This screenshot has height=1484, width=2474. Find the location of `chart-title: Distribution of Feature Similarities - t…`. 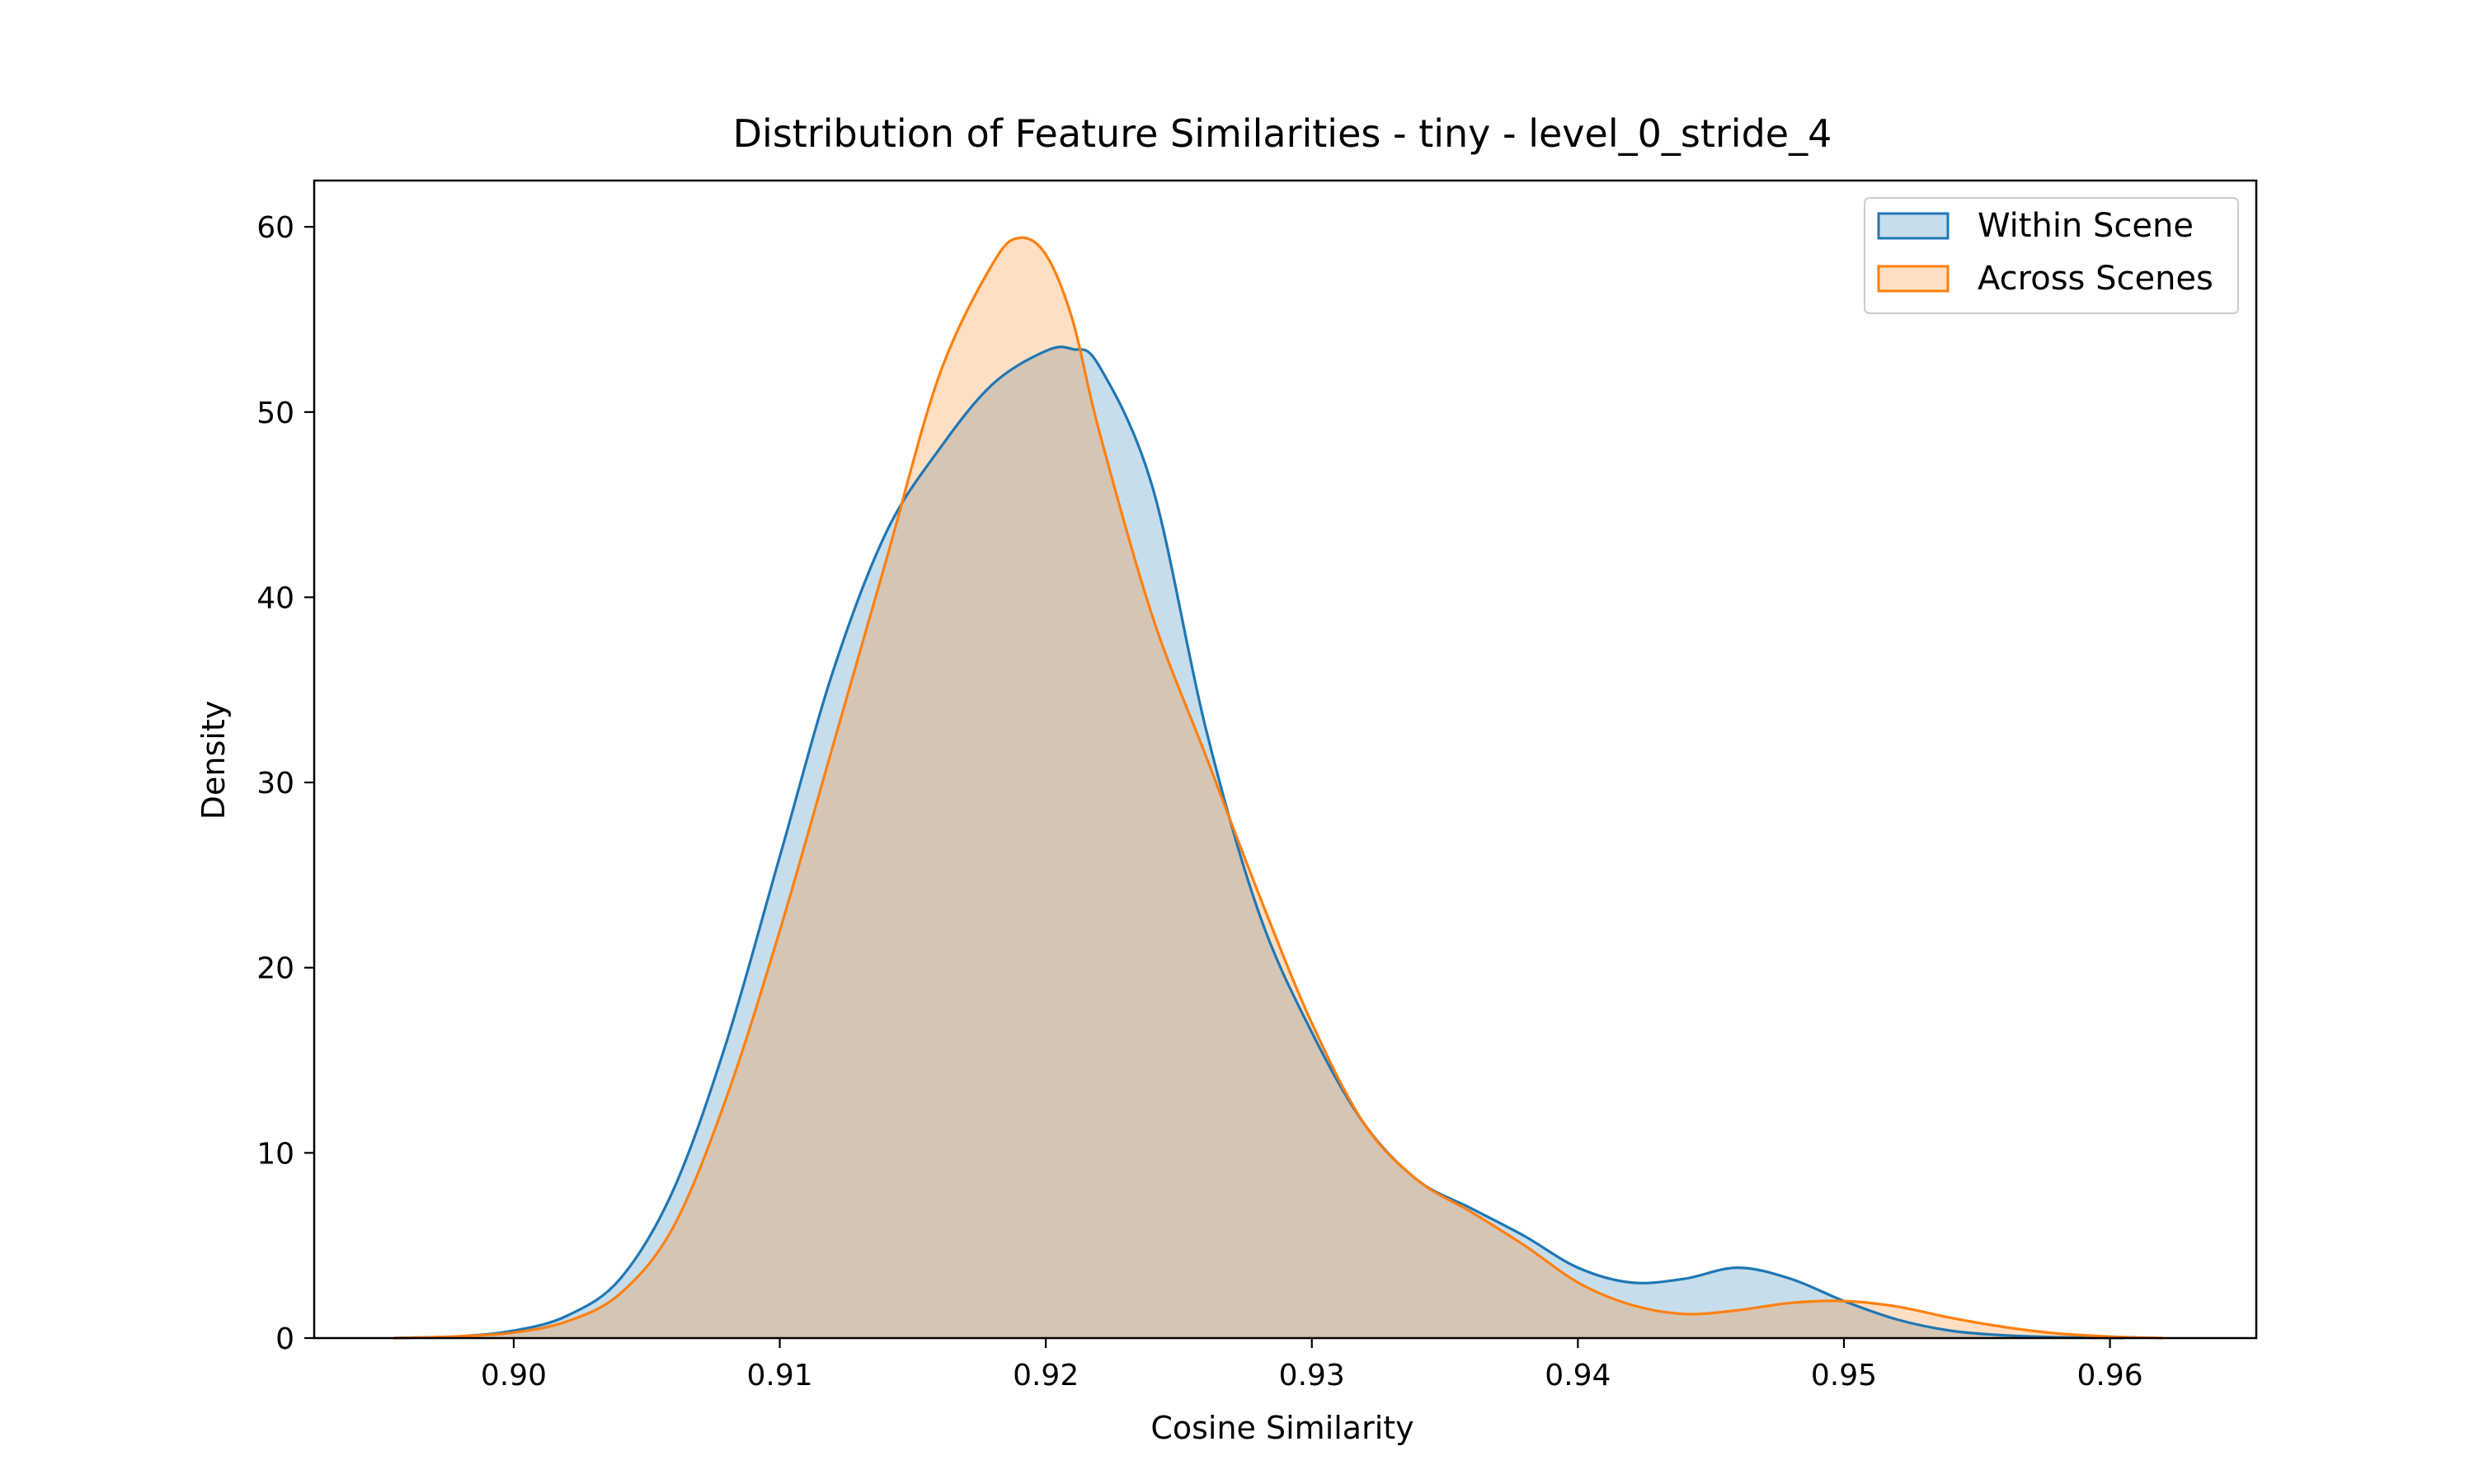

chart-title: Distribution of Feature Similarities - t… is located at coordinates (1282, 133).